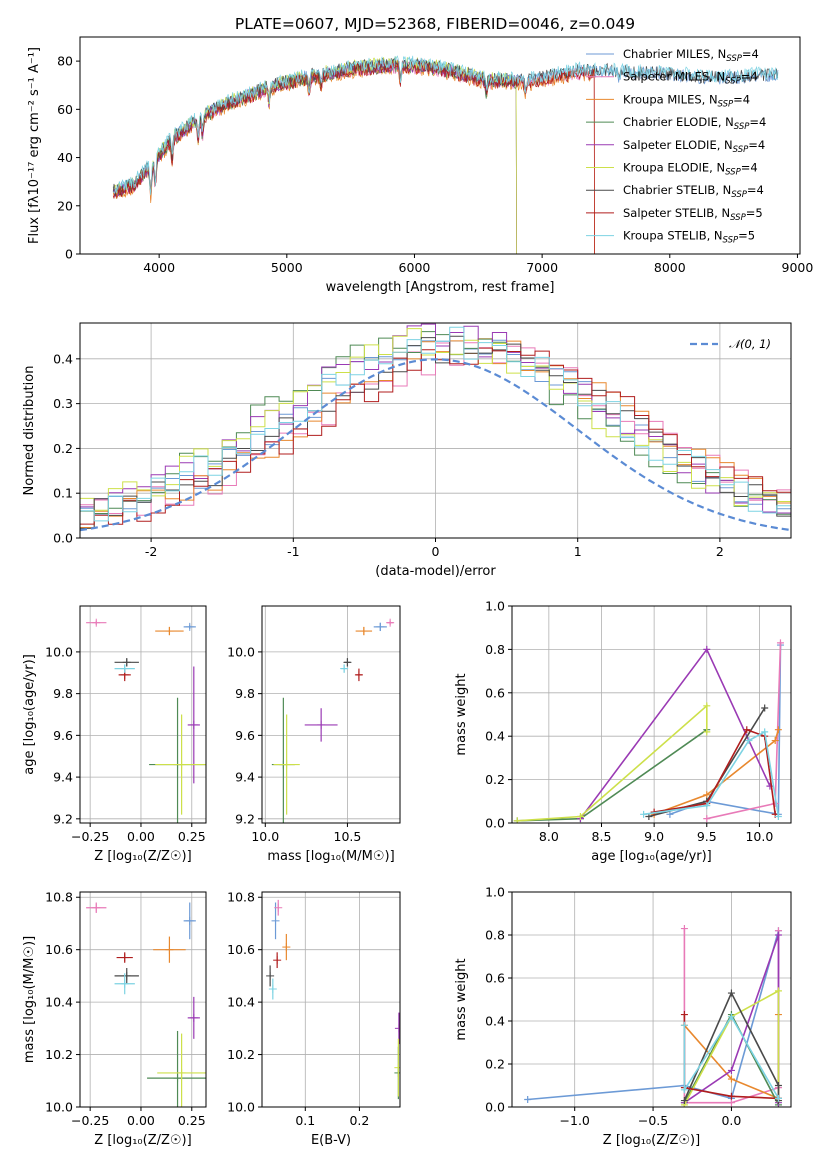  I want to click on y-tick-label: 9.6, so click(63, 735).